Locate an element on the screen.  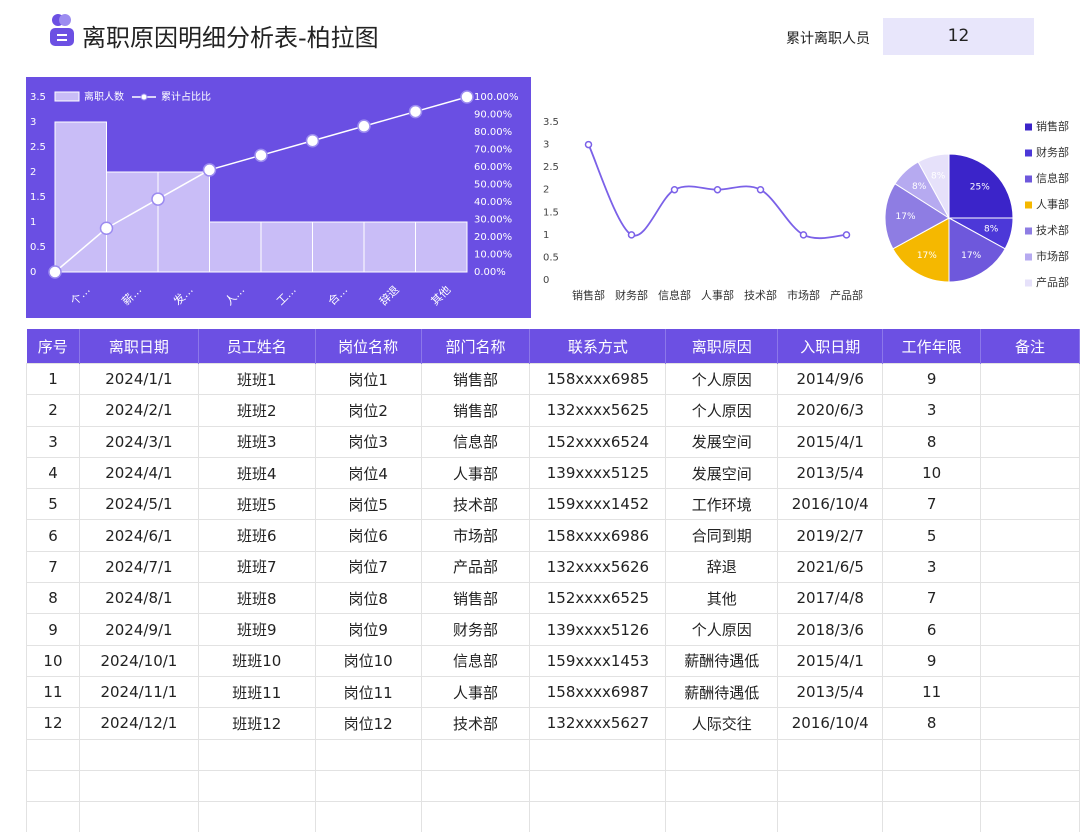
slice-label: 17% is located at coordinates (971, 256).